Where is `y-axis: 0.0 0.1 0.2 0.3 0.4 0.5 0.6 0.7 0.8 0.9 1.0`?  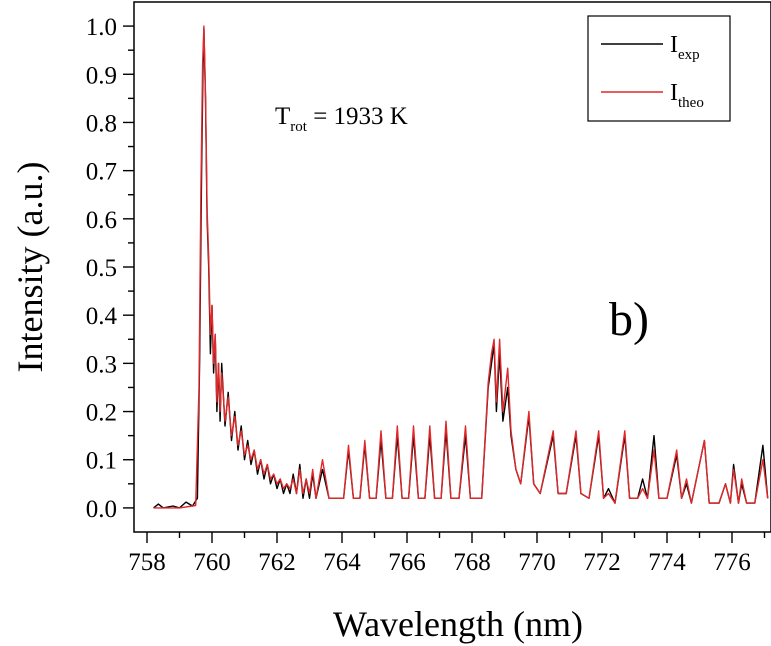
y-axis: 0.0 0.1 0.2 0.3 0.4 0.5 0.6 0.7 0.8 0.9 1.0 is located at coordinates (110, 268).